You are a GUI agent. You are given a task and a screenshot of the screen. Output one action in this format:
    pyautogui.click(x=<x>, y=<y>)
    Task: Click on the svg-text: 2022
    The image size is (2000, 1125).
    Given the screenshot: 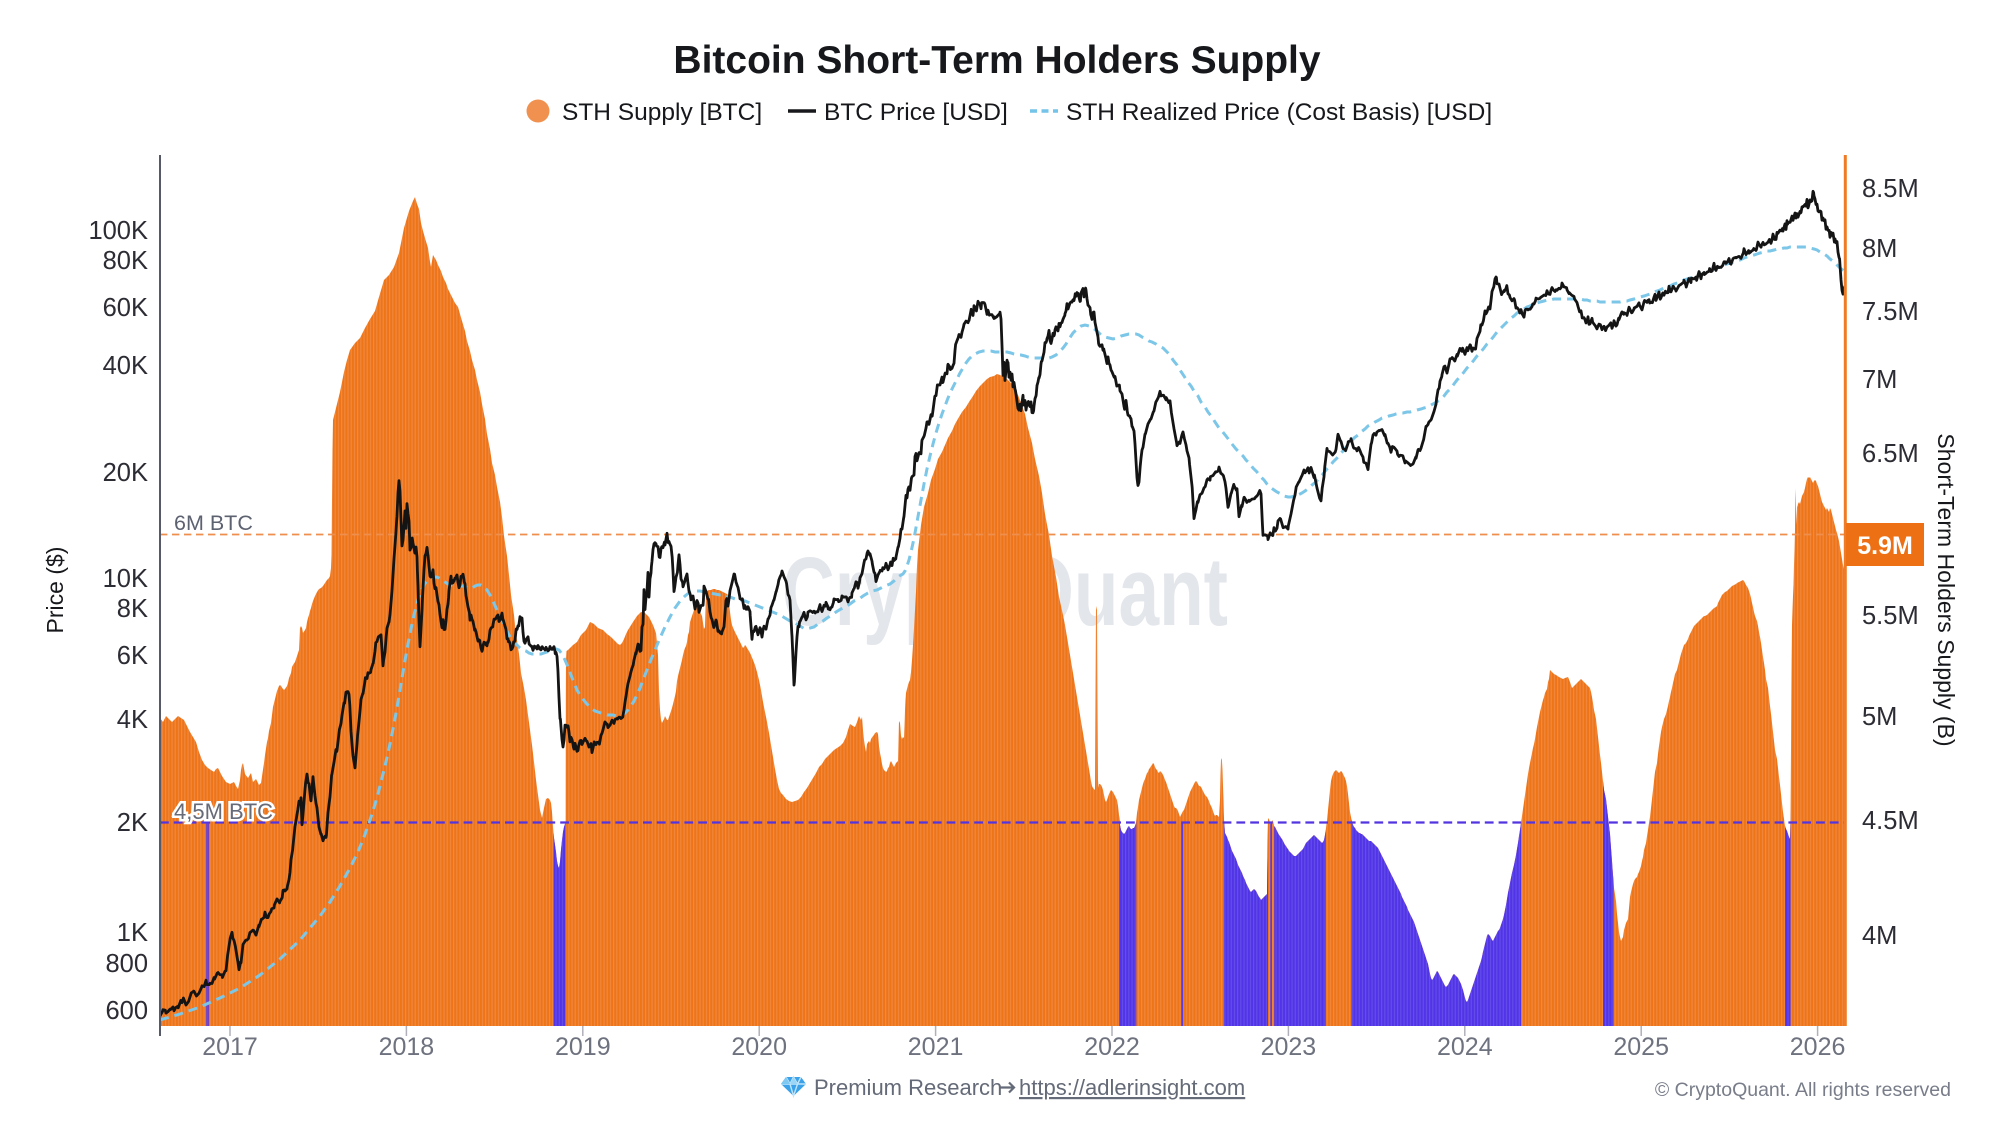 What is the action you would take?
    pyautogui.click(x=1112, y=1047)
    